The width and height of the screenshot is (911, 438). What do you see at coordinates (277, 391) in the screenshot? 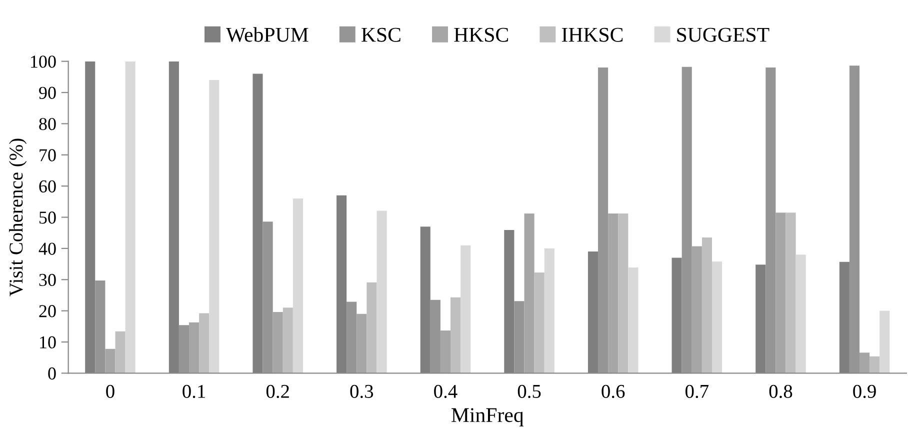
I see `x-tick-label: 0.2` at bounding box center [277, 391].